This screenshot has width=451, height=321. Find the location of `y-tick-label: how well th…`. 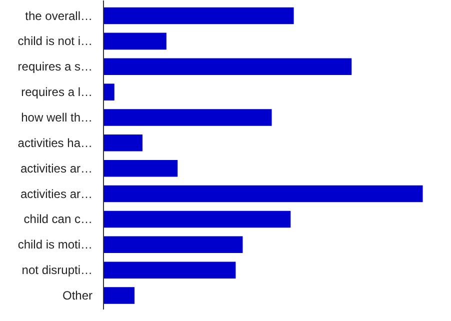

y-tick-label: how well th… is located at coordinates (57, 117).